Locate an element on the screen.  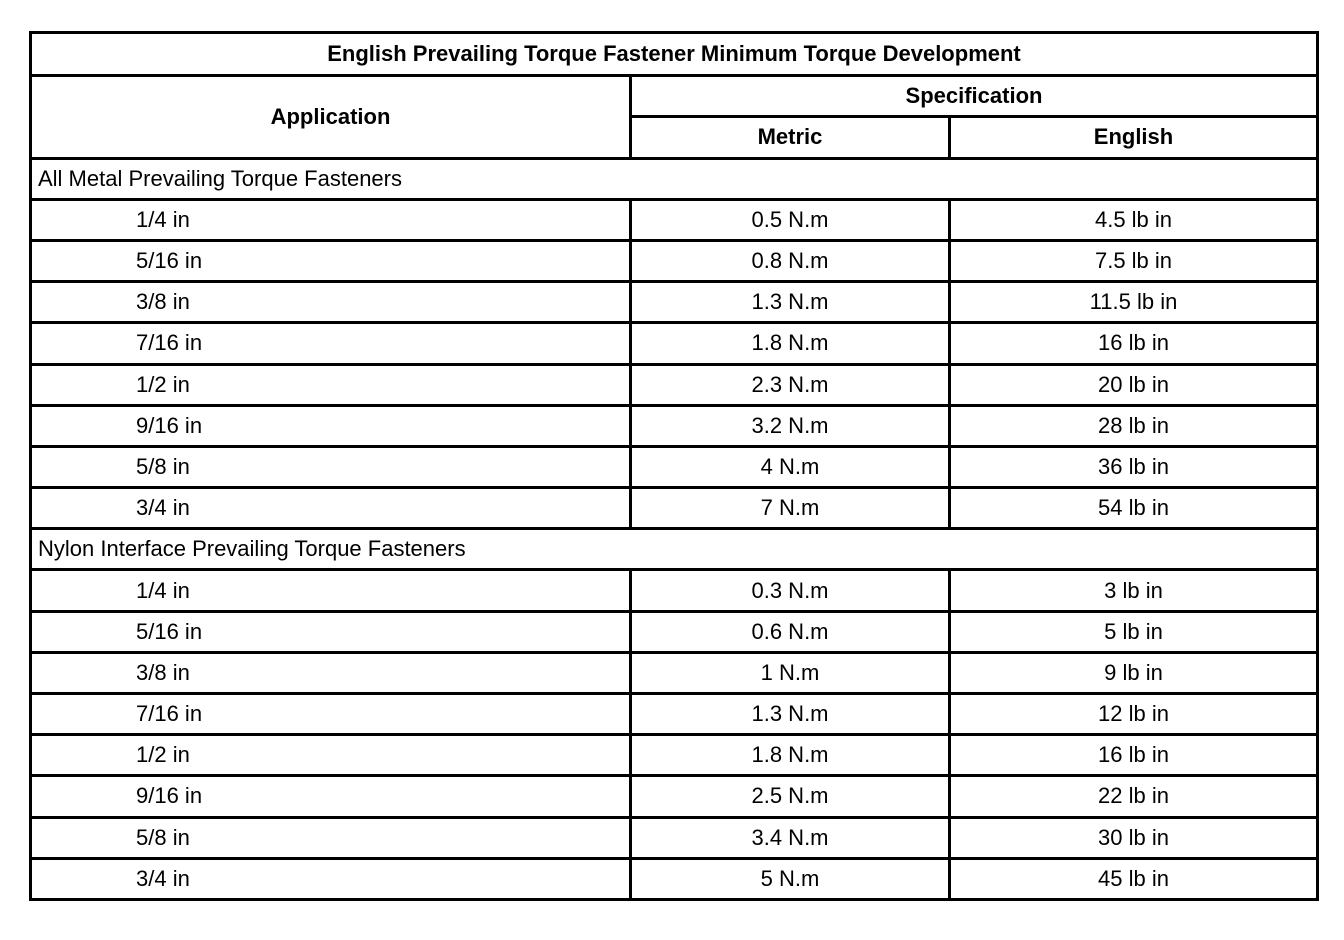
header-application: Application is located at coordinates (330, 117).